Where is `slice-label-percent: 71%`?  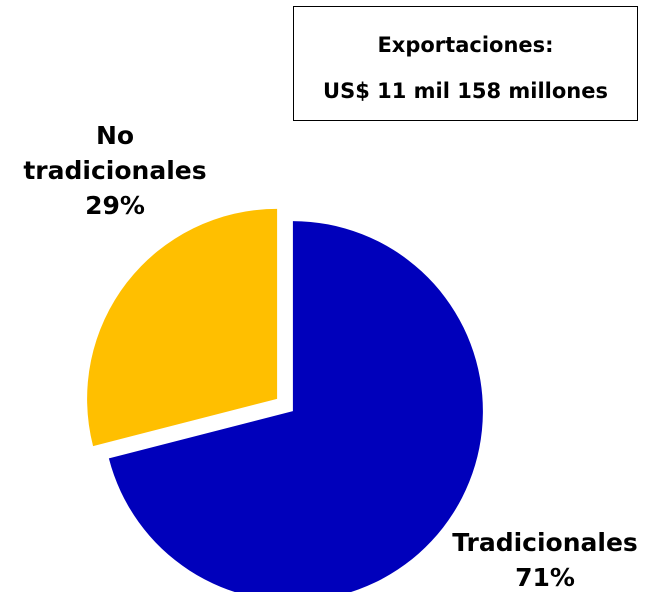
slice-label-percent: 71% is located at coordinates (545, 577).